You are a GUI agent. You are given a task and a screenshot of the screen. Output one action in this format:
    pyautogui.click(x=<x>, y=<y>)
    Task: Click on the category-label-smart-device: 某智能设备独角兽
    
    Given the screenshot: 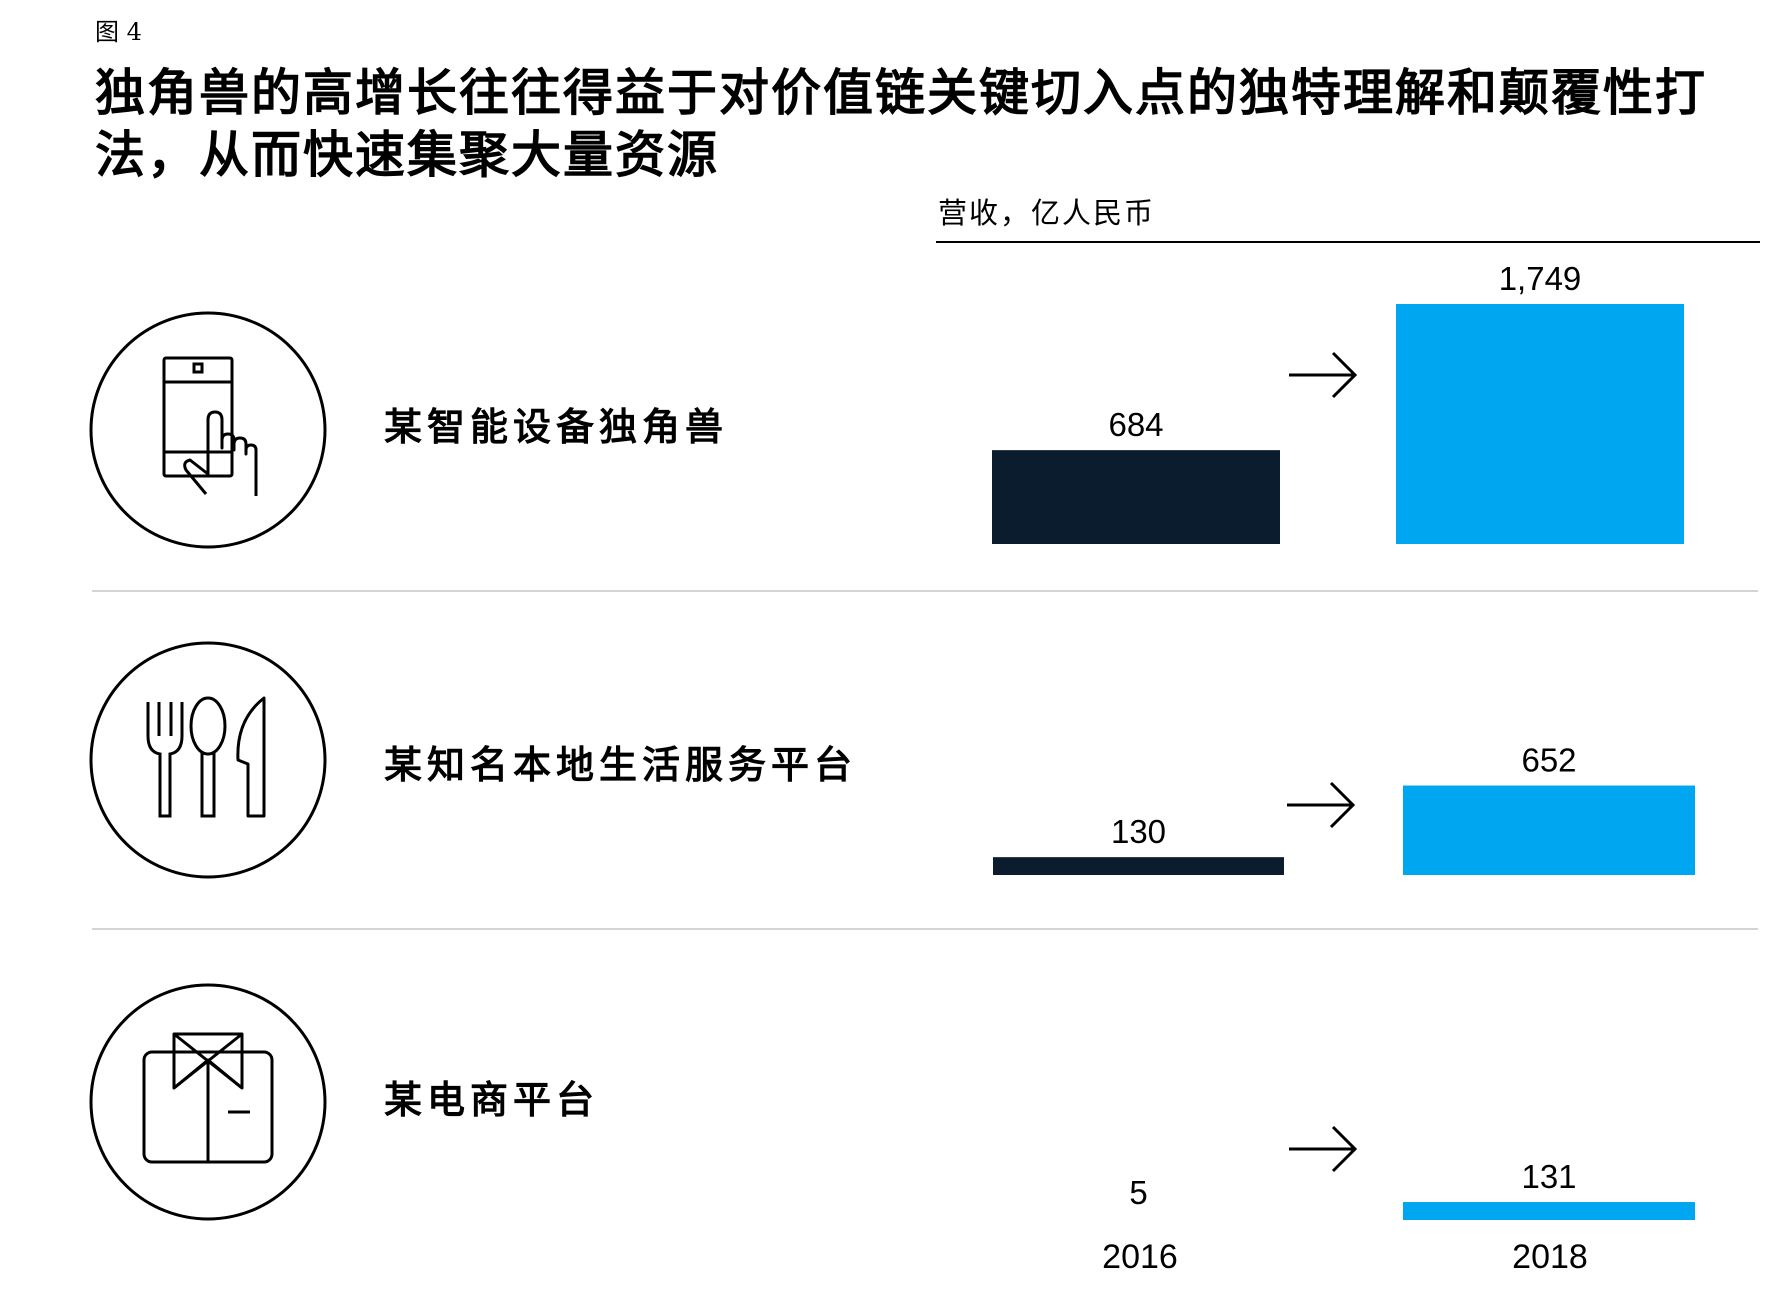 What is the action you would take?
    pyautogui.click(x=556, y=426)
    